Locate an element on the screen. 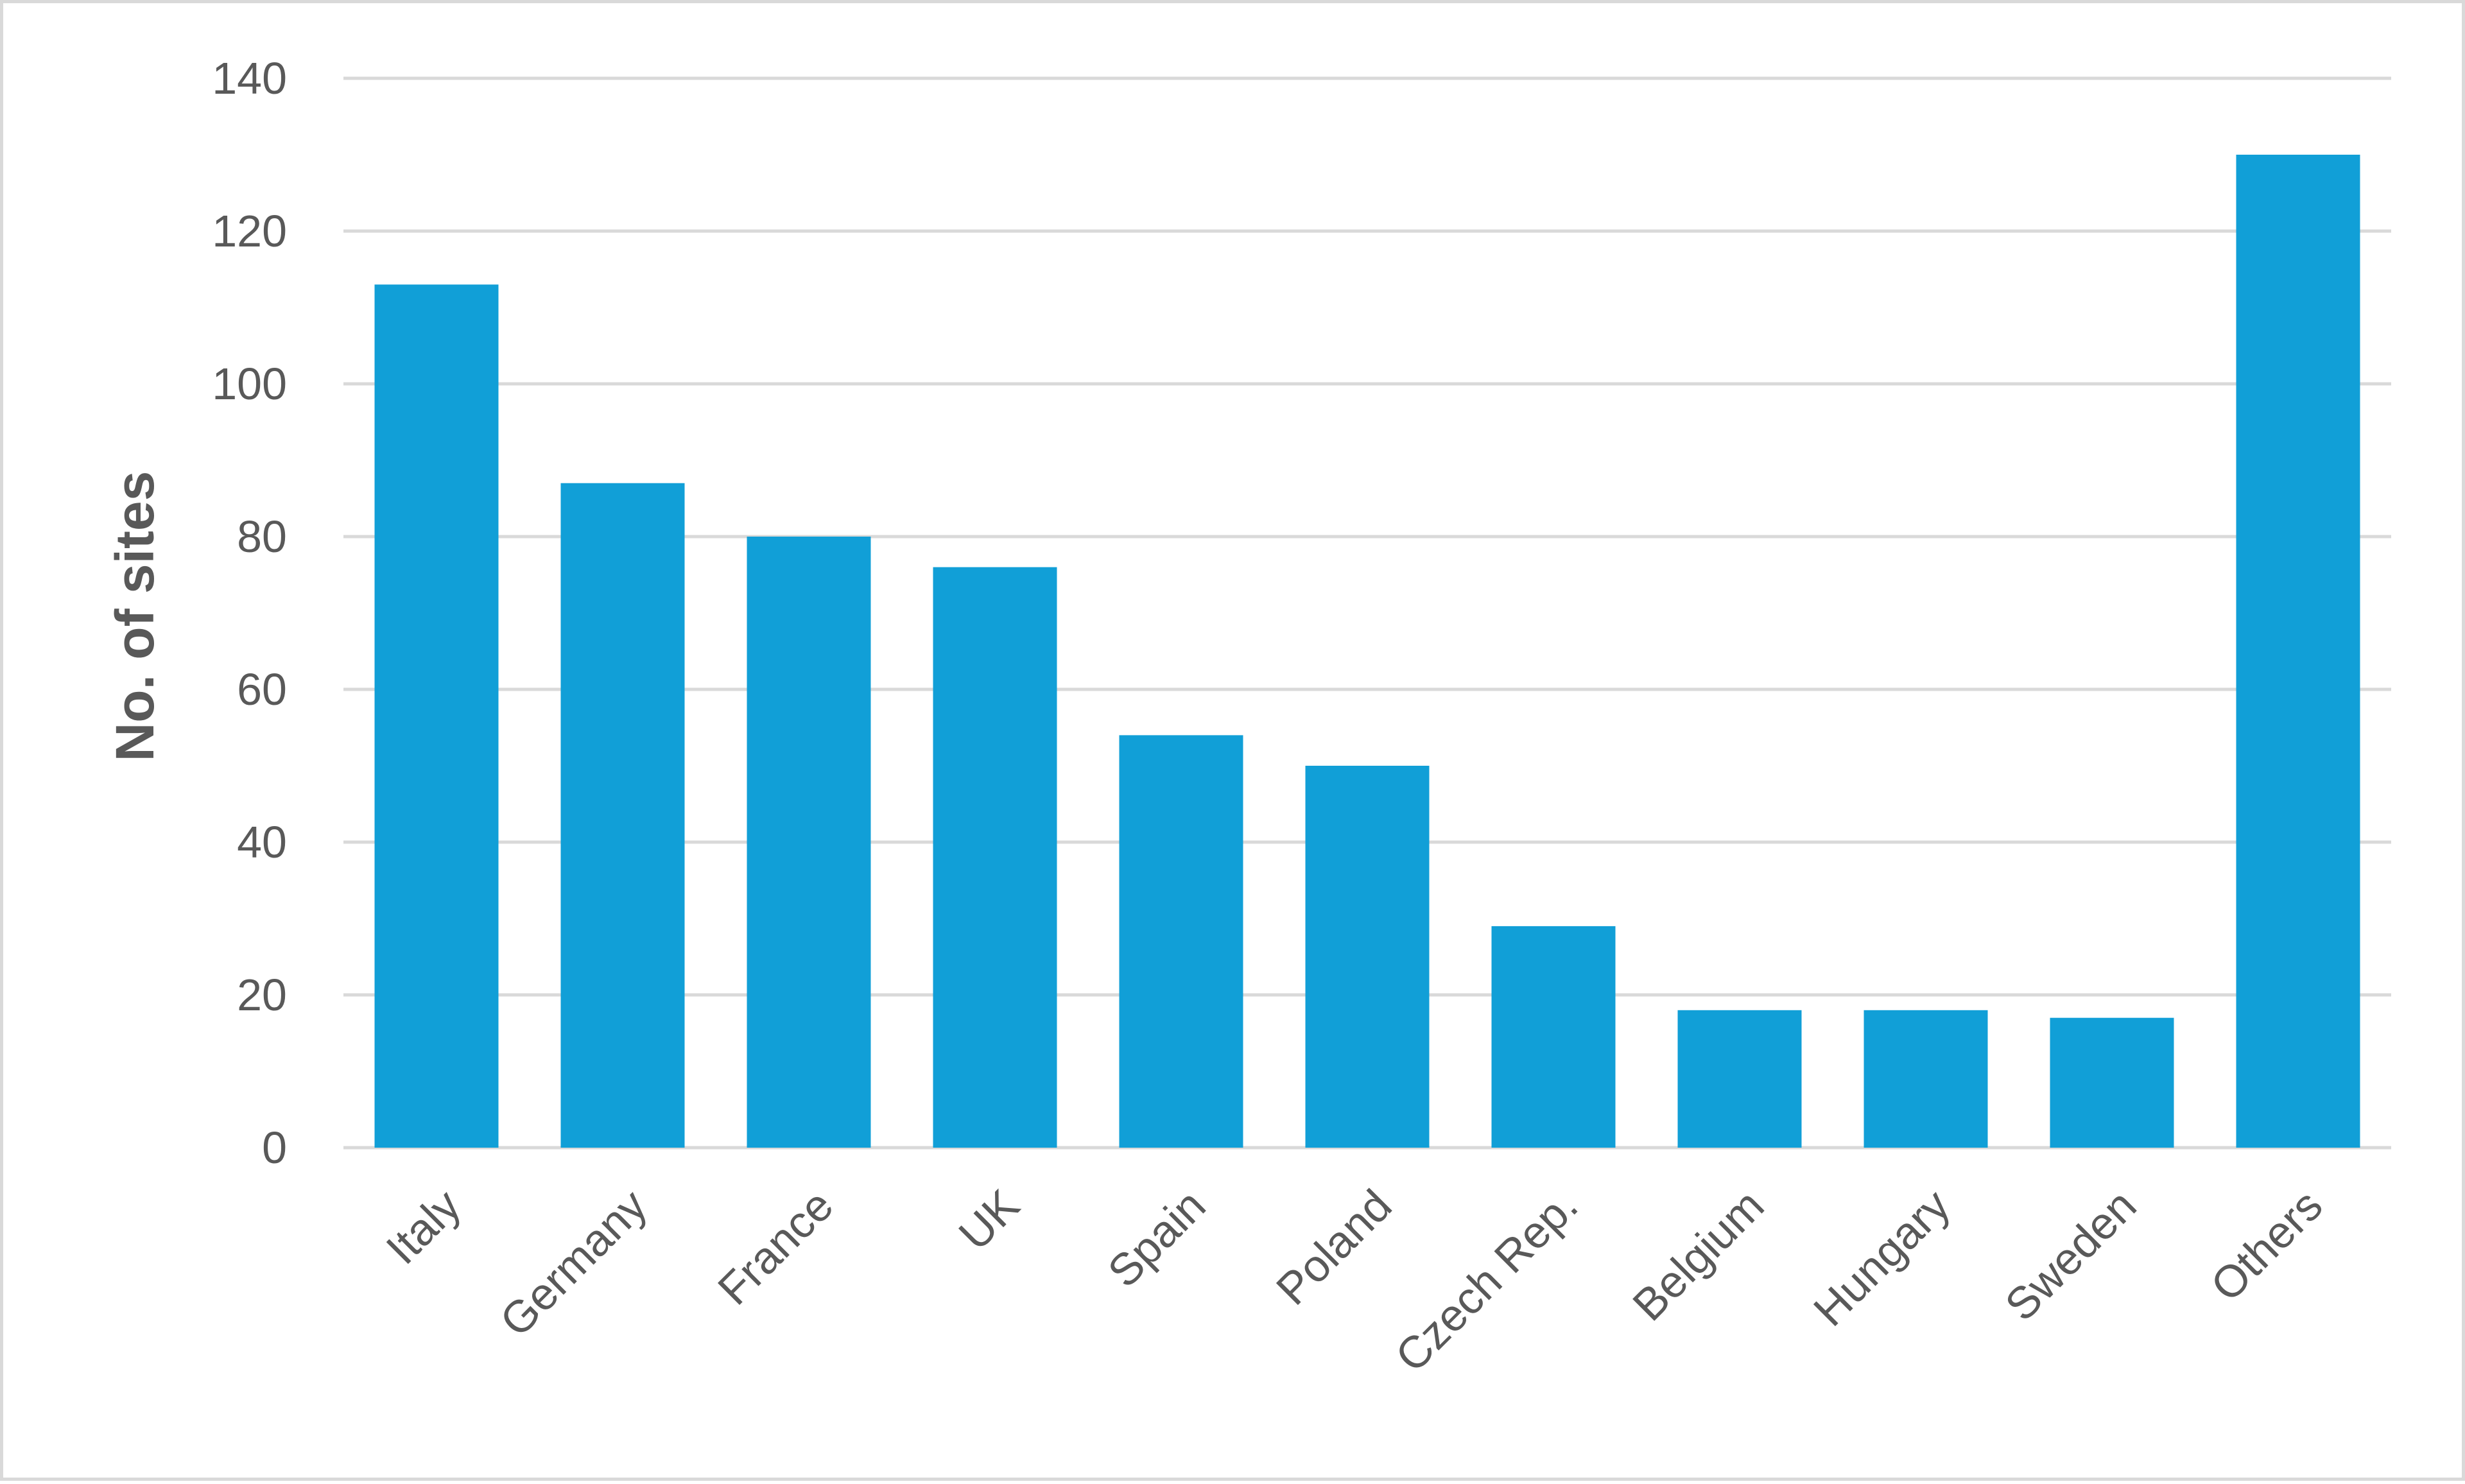 Image resolution: width=2465 pixels, height=1484 pixels. x-tick-label: Poland is located at coordinates (1334, 1247).